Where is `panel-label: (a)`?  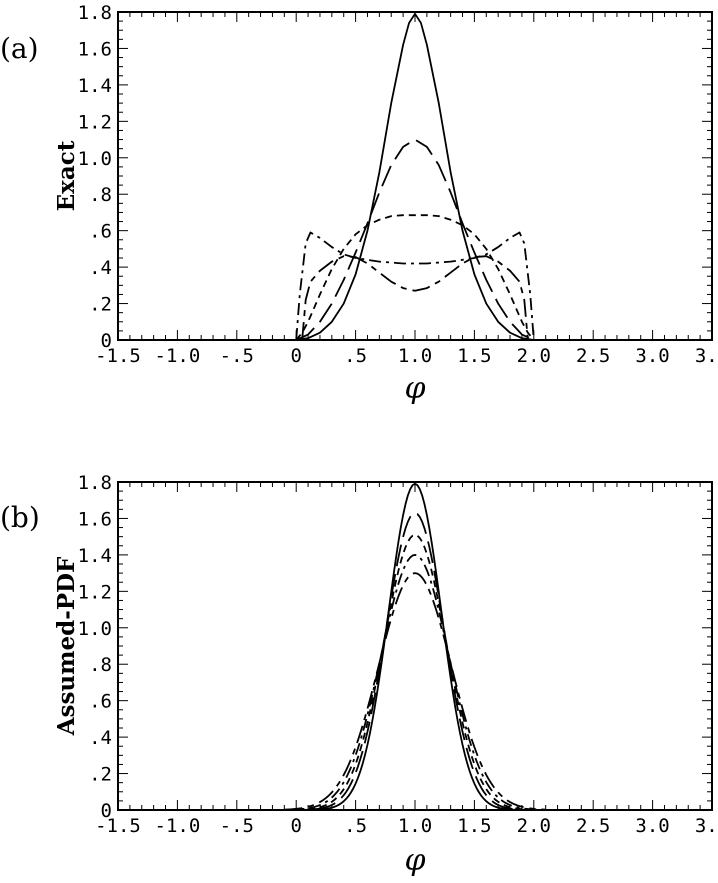
panel-label: (a) is located at coordinates (19, 48).